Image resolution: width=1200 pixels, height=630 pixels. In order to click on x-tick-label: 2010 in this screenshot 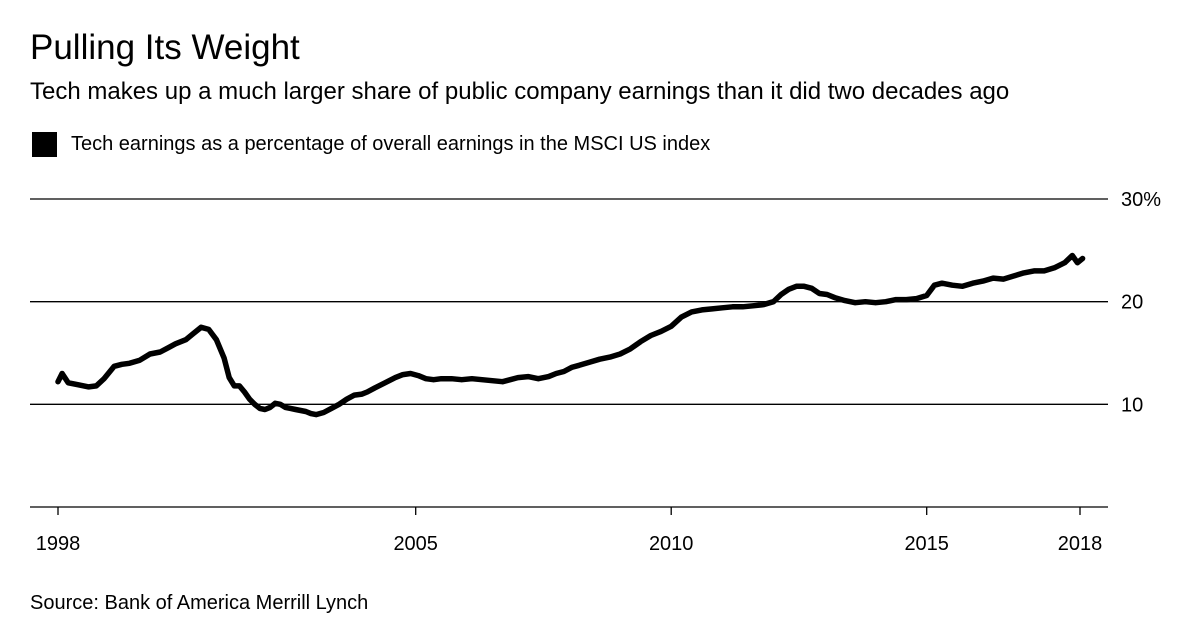, I will do `click(671, 544)`.